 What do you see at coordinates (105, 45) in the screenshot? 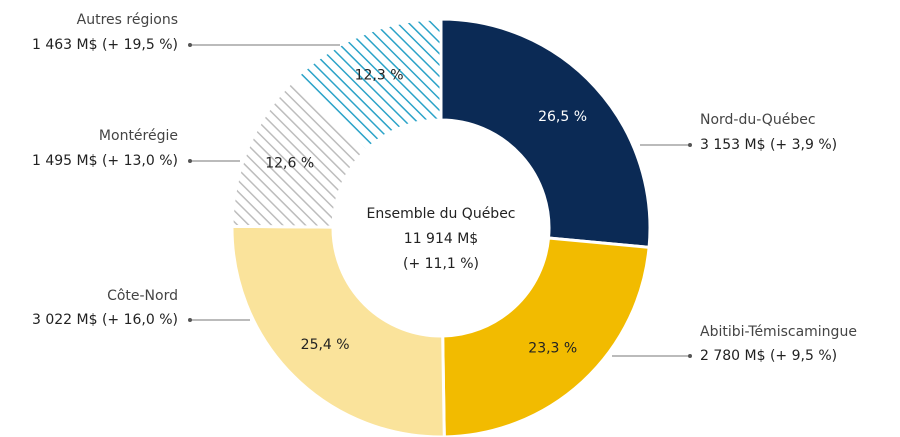
I see `amount-label: 1 463 M$ (+ 19,5 %)` at bounding box center [105, 45].